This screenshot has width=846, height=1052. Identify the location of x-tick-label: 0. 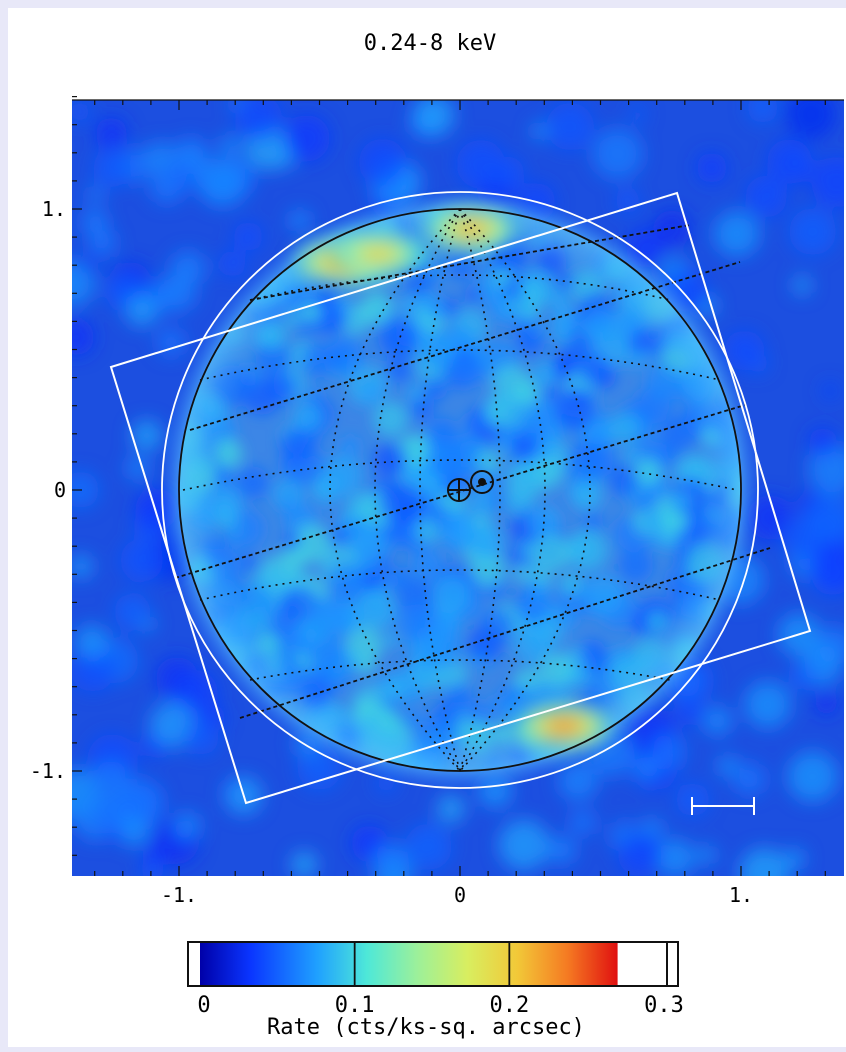
(460, 895).